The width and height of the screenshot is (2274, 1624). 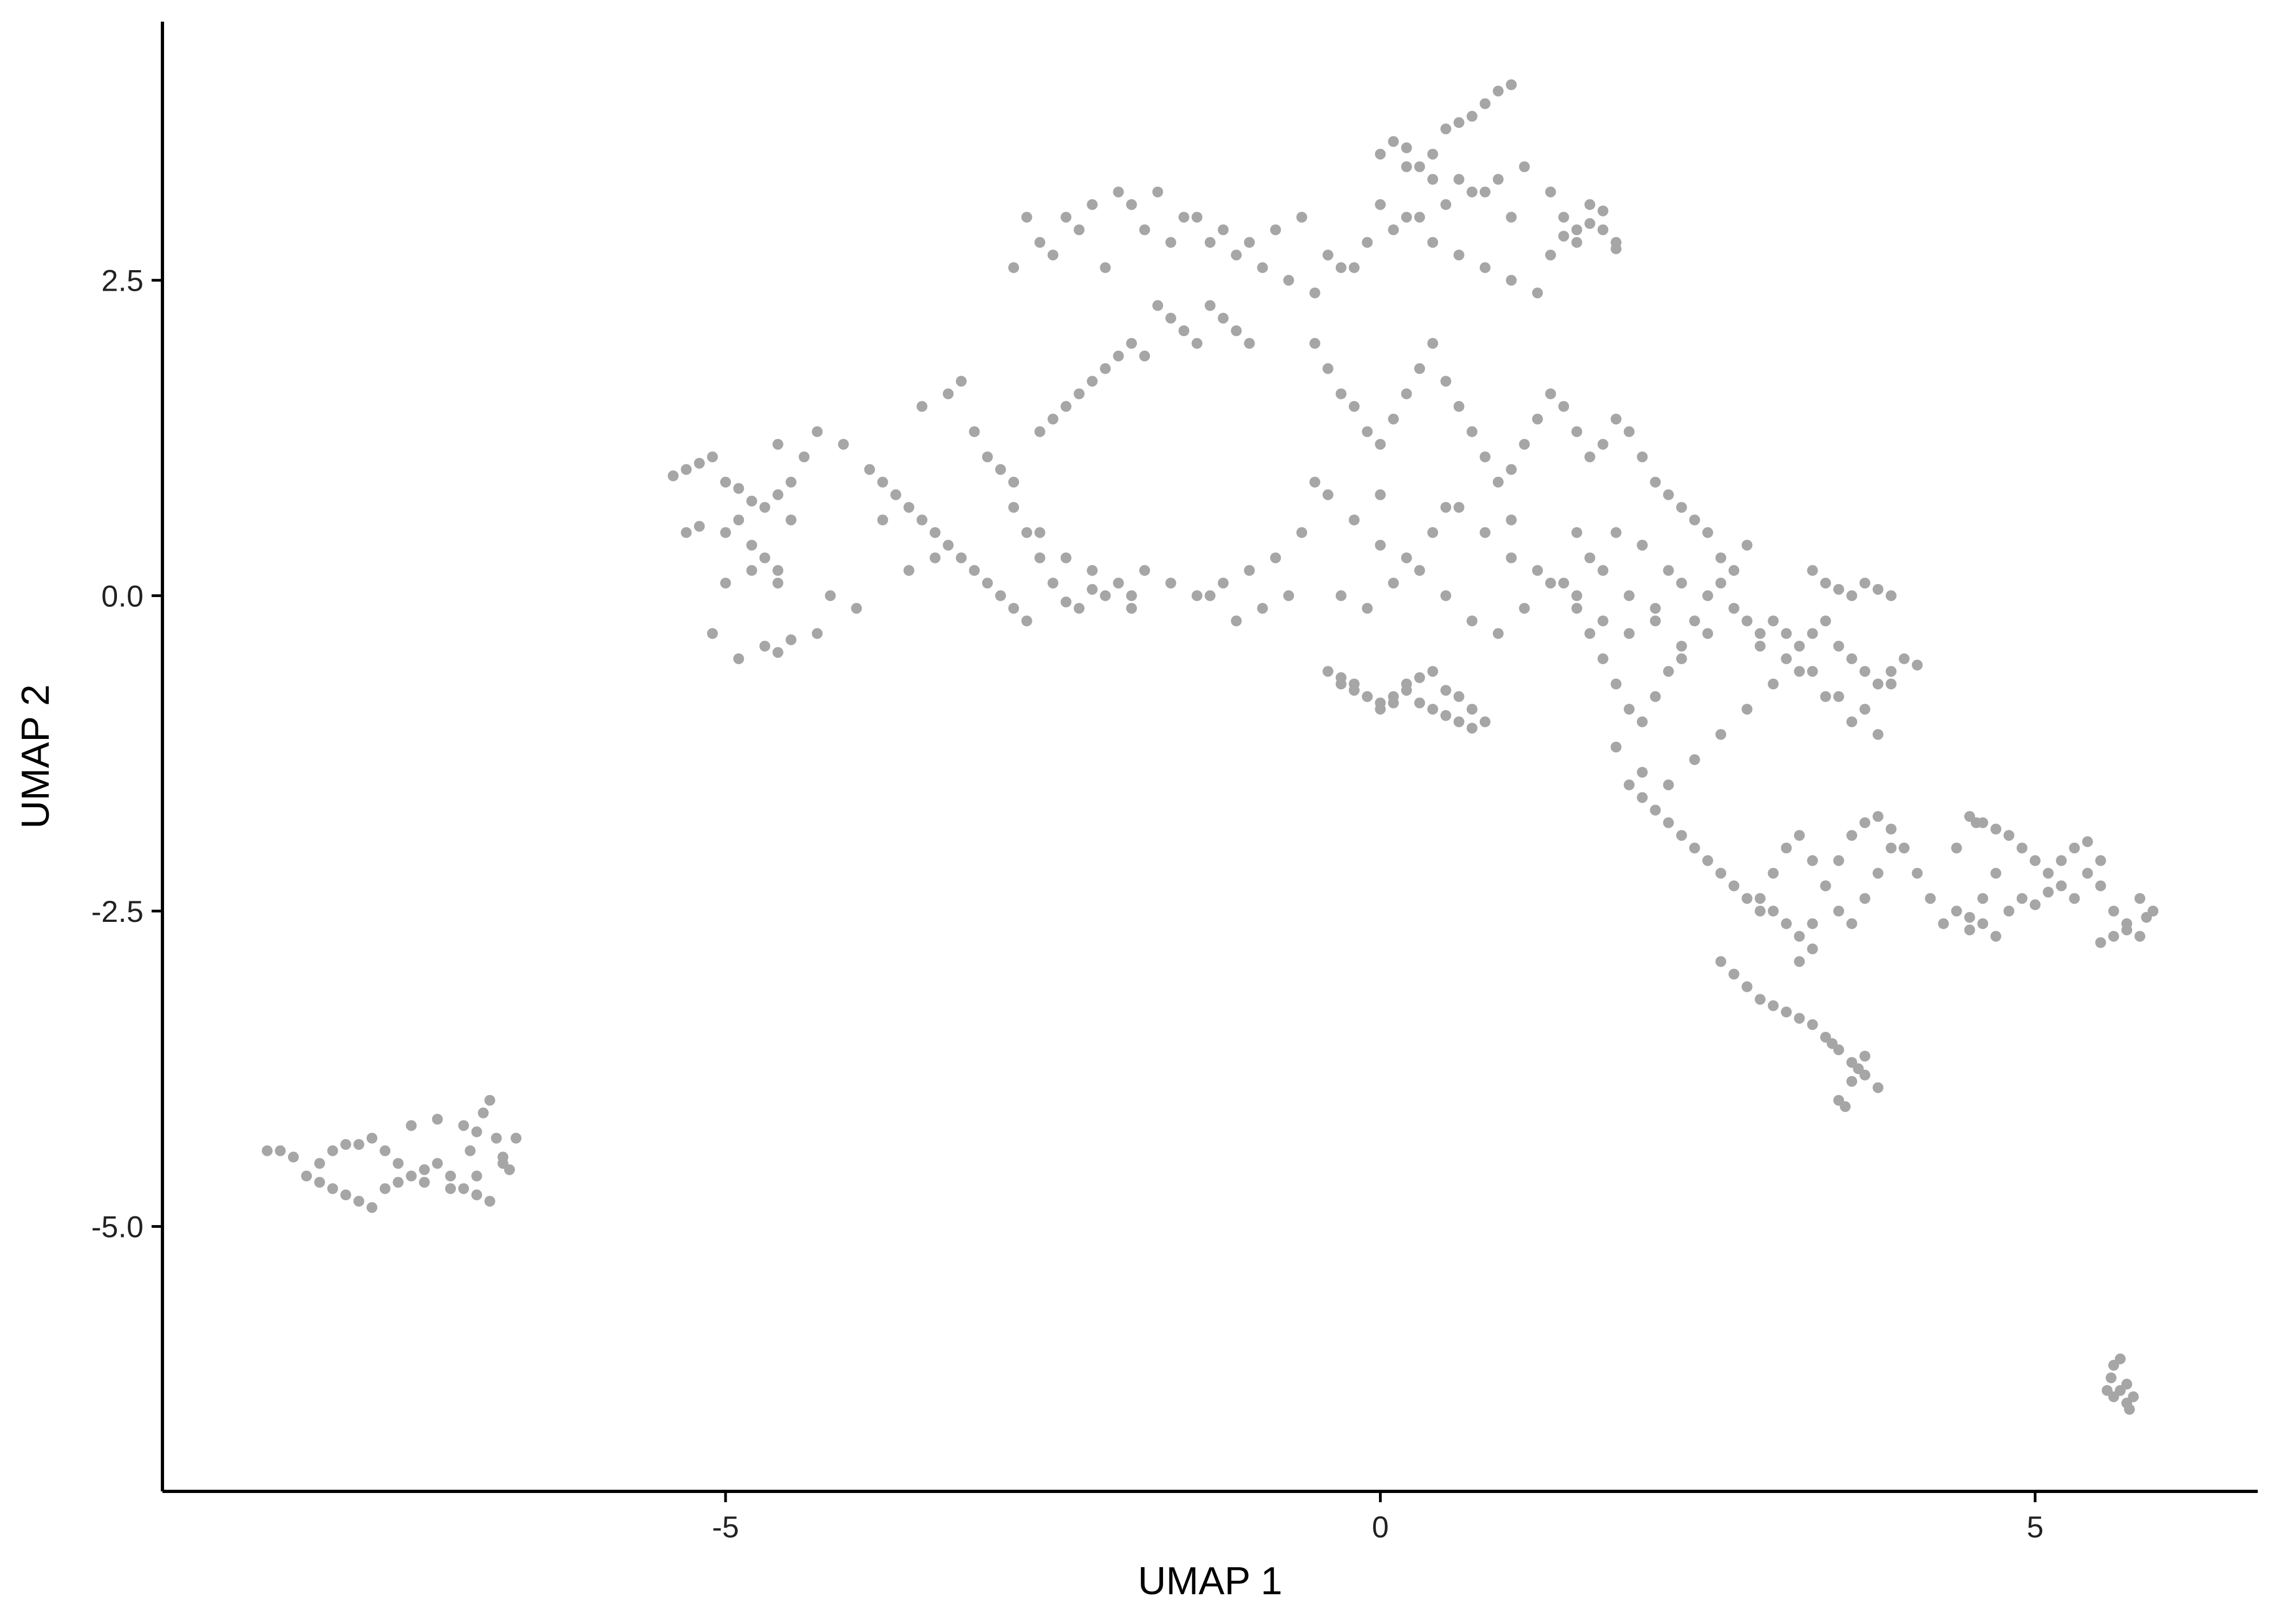 I want to click on y-tick-label: 2.5, so click(x=122, y=281).